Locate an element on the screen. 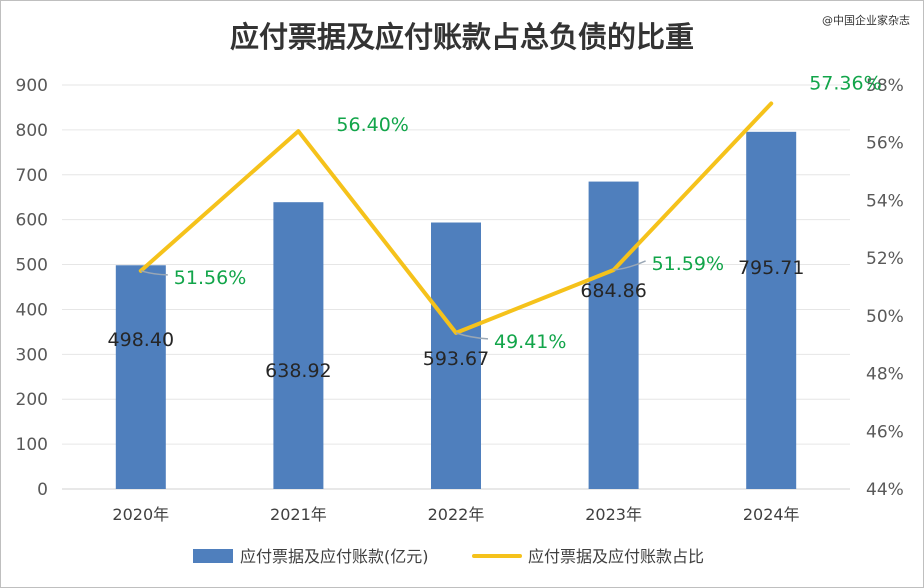  chart-title: 应付票据及应付账款占总负债的比重 is located at coordinates (461, 37).